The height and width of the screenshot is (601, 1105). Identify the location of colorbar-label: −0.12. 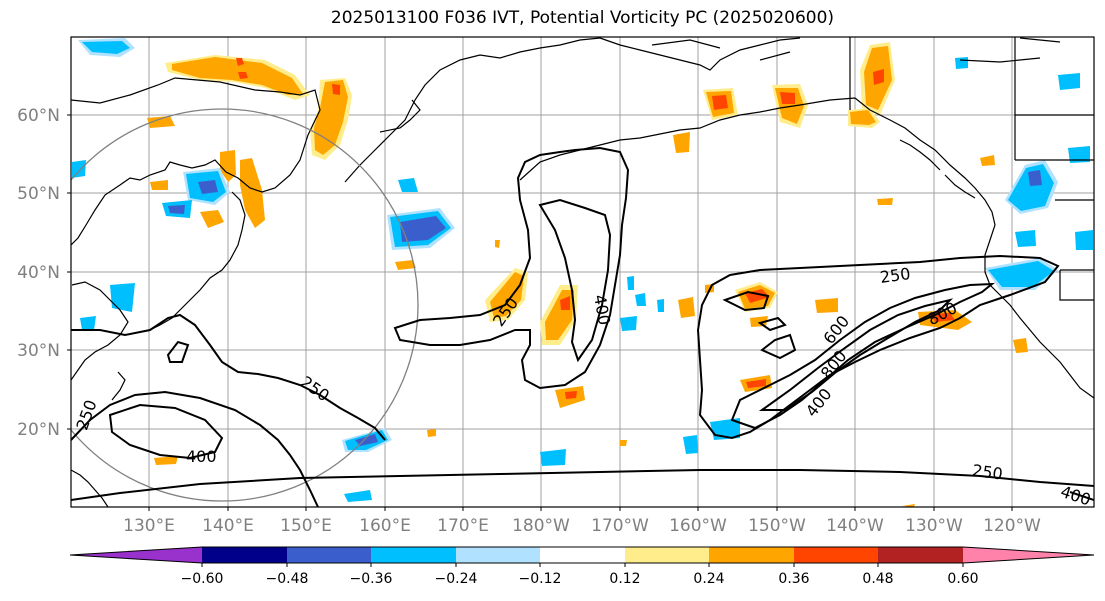
(540, 579).